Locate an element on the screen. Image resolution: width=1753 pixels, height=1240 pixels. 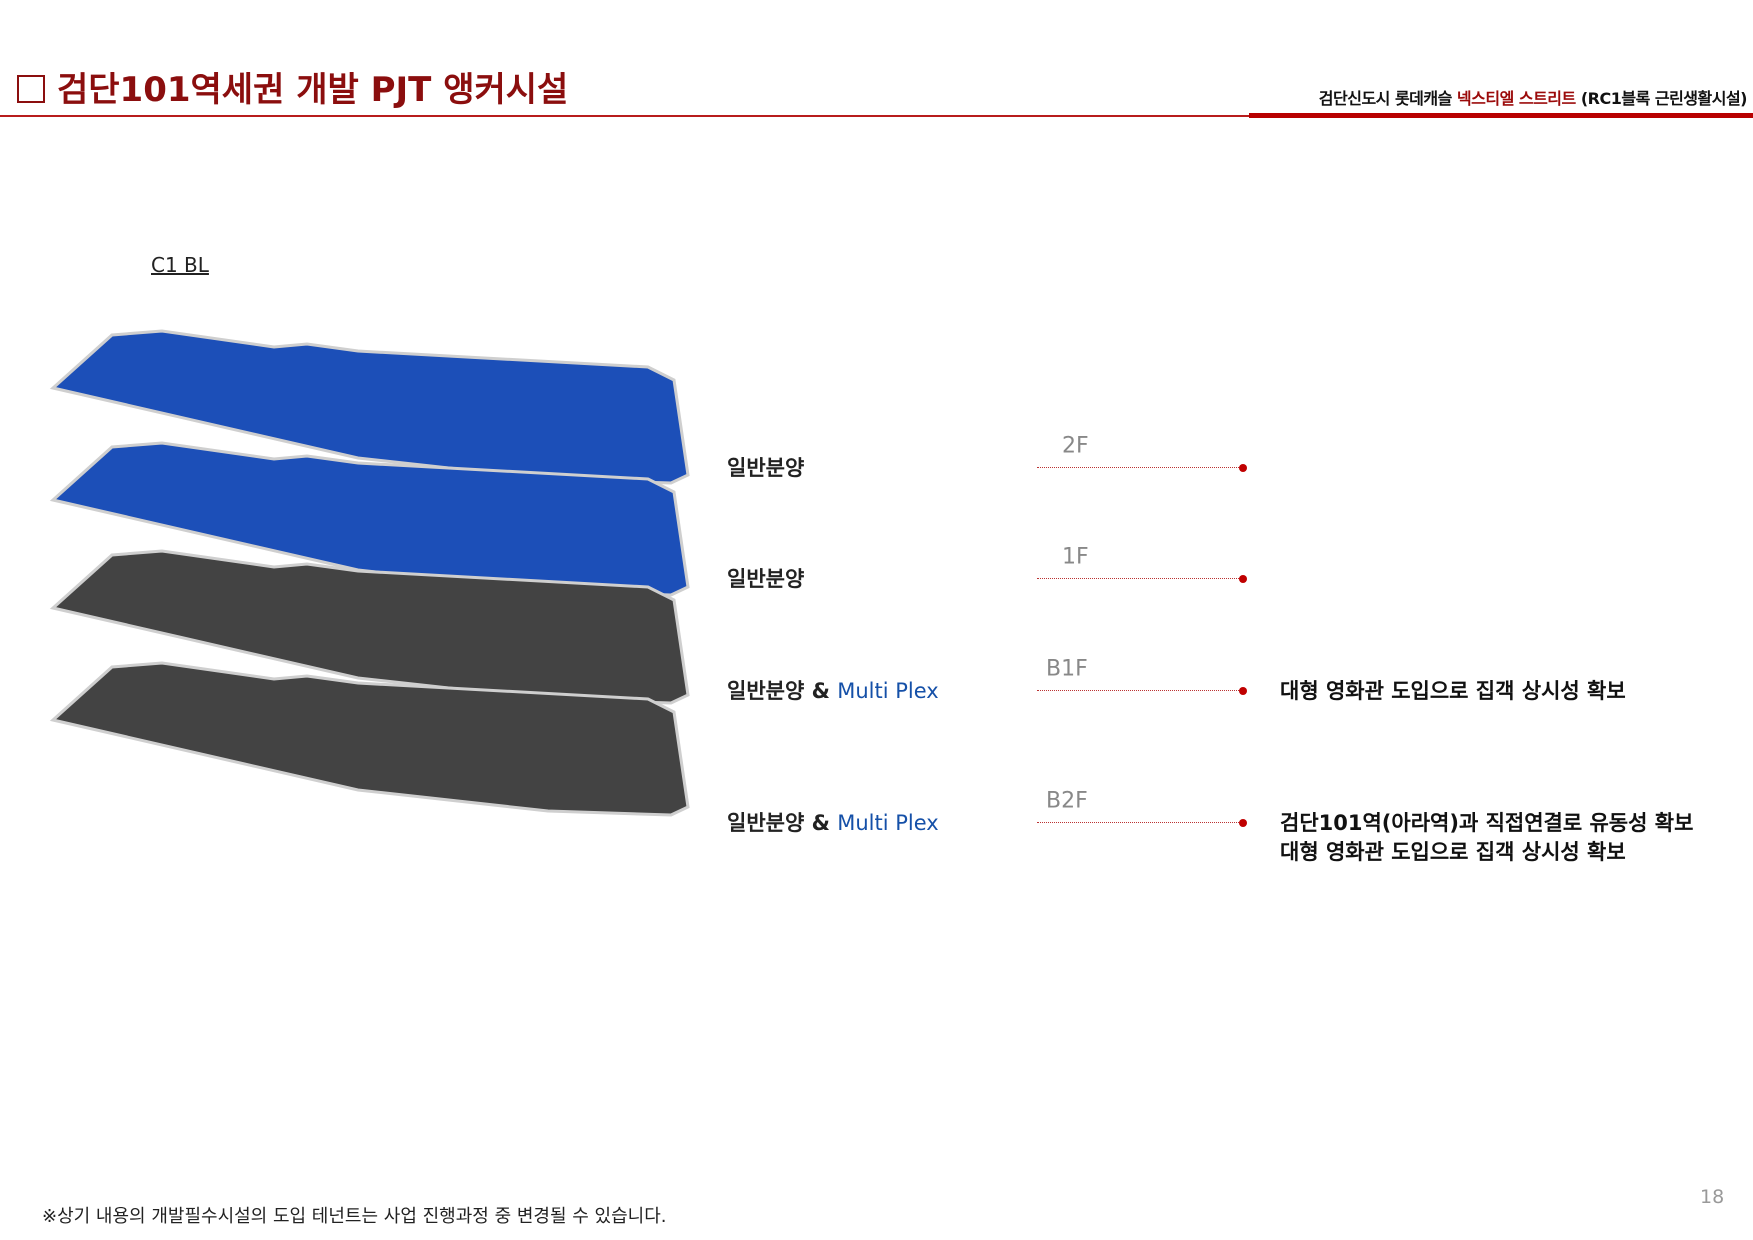
title-text: 검단101역세권 개발 PJT 앵커시설 is located at coordinates (313, 90).